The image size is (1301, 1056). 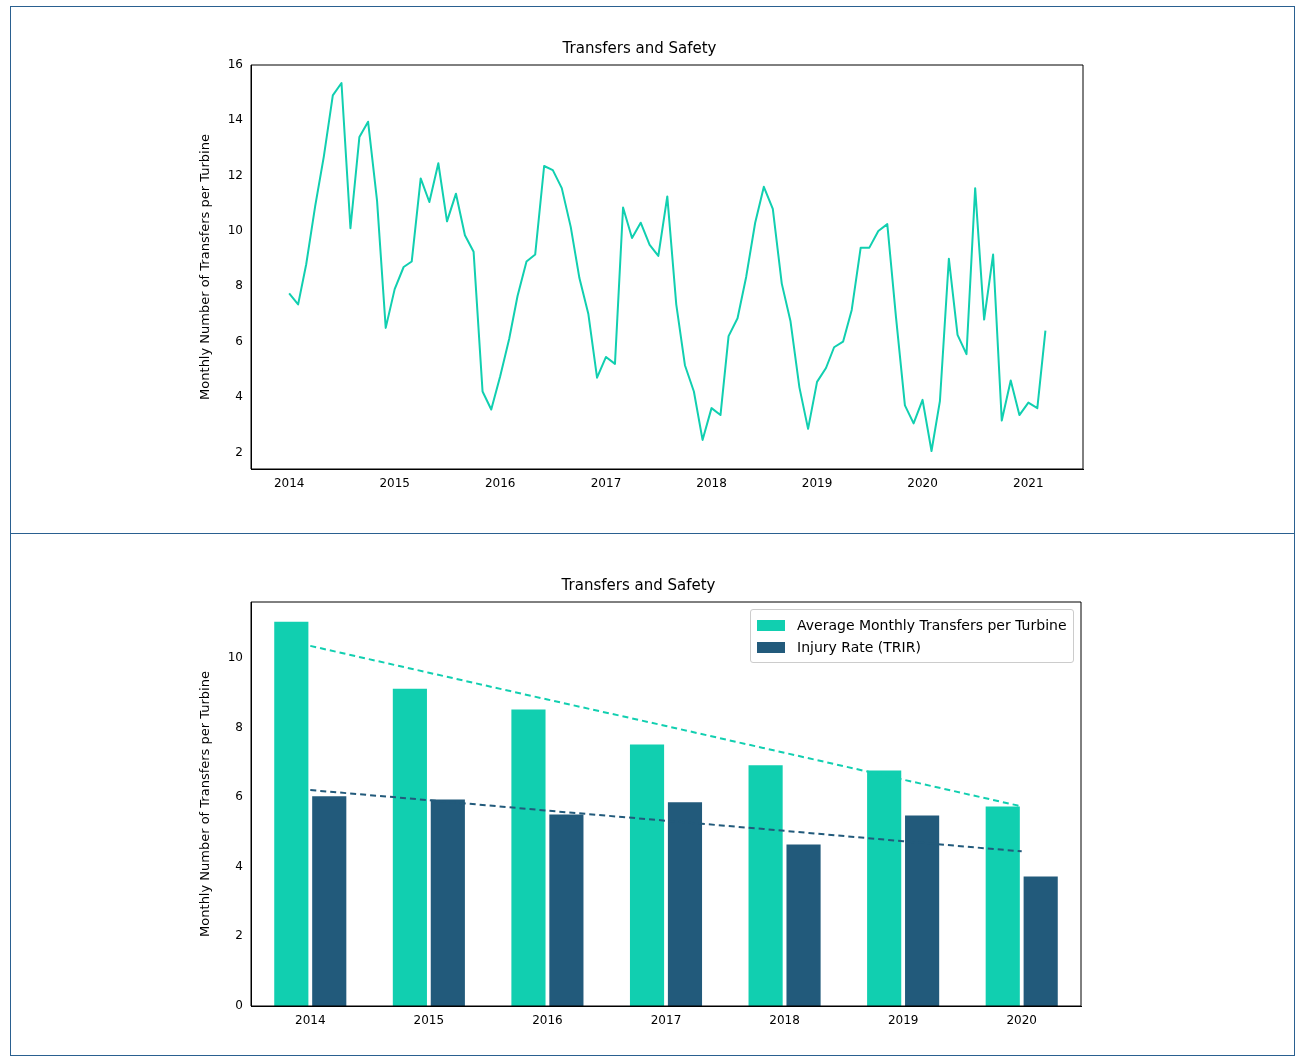 I want to click on y-tick-label: 12, so click(x=235, y=174).